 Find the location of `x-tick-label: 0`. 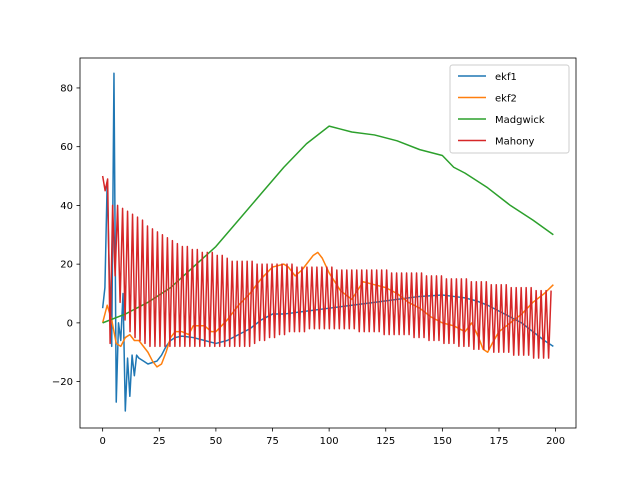

x-tick-label: 0 is located at coordinates (102, 441).